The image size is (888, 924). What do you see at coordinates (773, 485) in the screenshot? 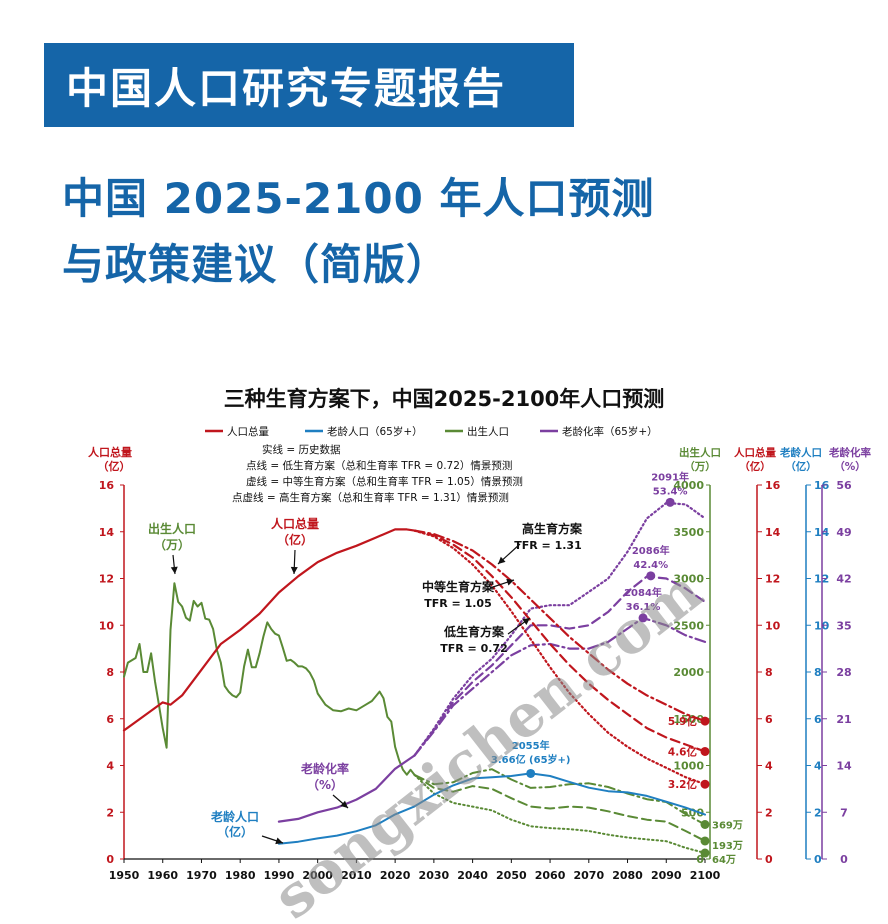
I see `right-tick-label-total: 16` at bounding box center [773, 485].